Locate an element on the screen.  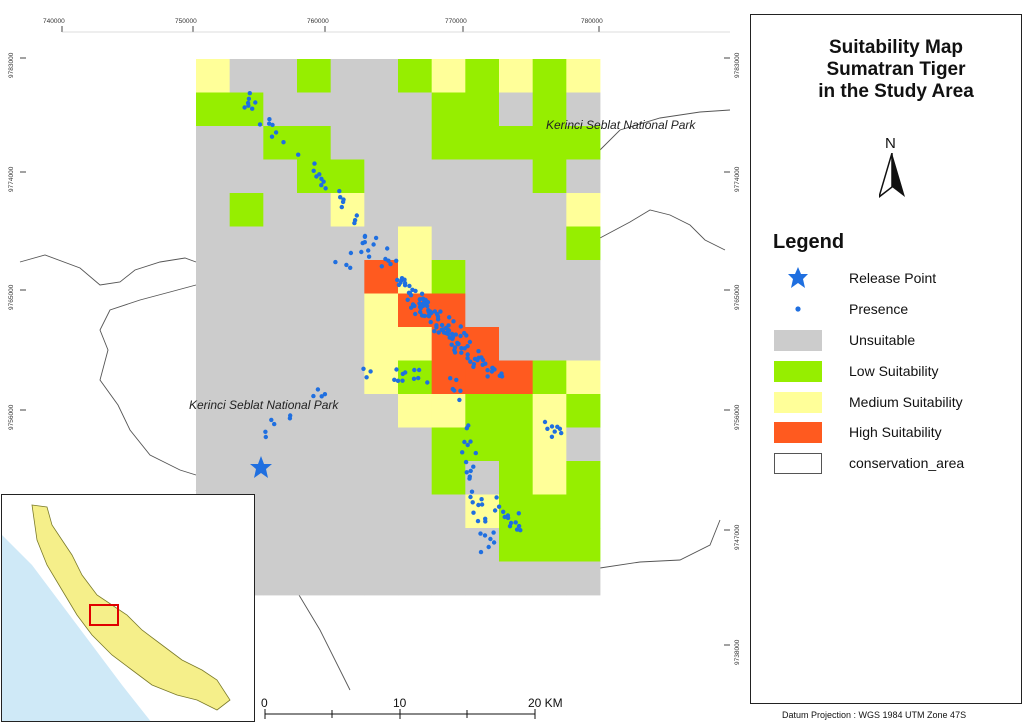
inset-sea is located at coordinates (76, 628).